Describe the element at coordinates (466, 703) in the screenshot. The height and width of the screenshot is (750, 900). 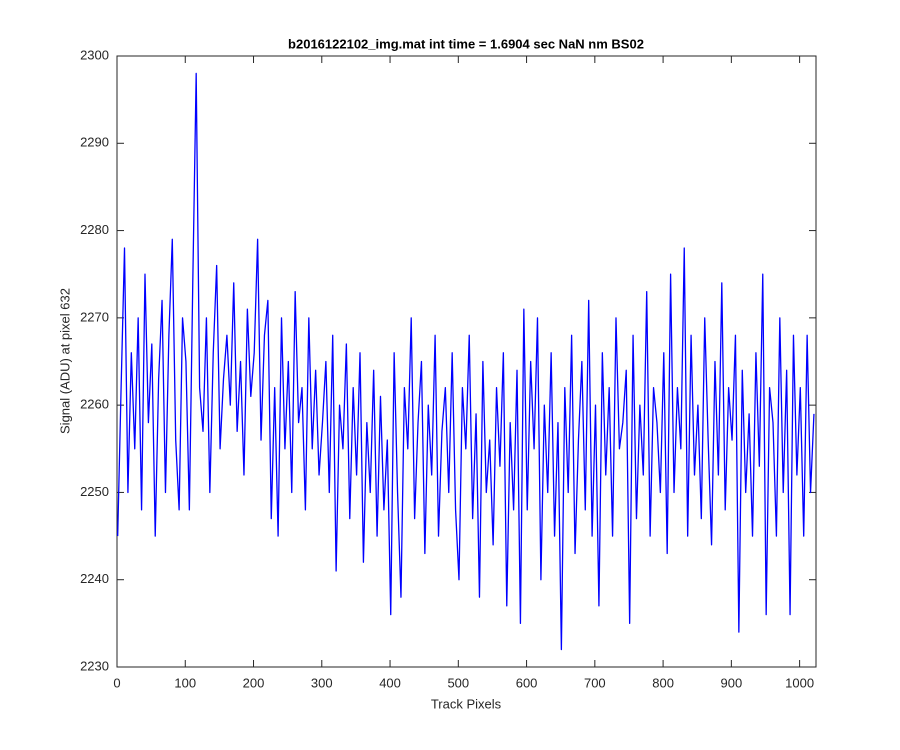
I see `x-axis-label: Track Pixels` at that location.